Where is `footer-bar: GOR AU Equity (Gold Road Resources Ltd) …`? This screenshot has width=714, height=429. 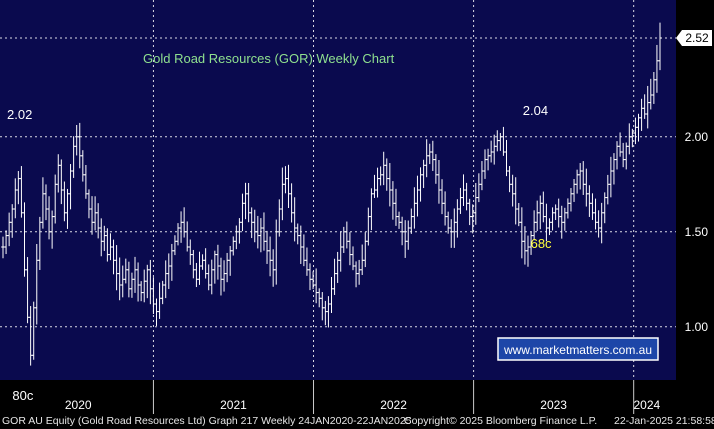 footer-bar: GOR AU Equity (Gold Road Resources Ltd) … is located at coordinates (357, 421).